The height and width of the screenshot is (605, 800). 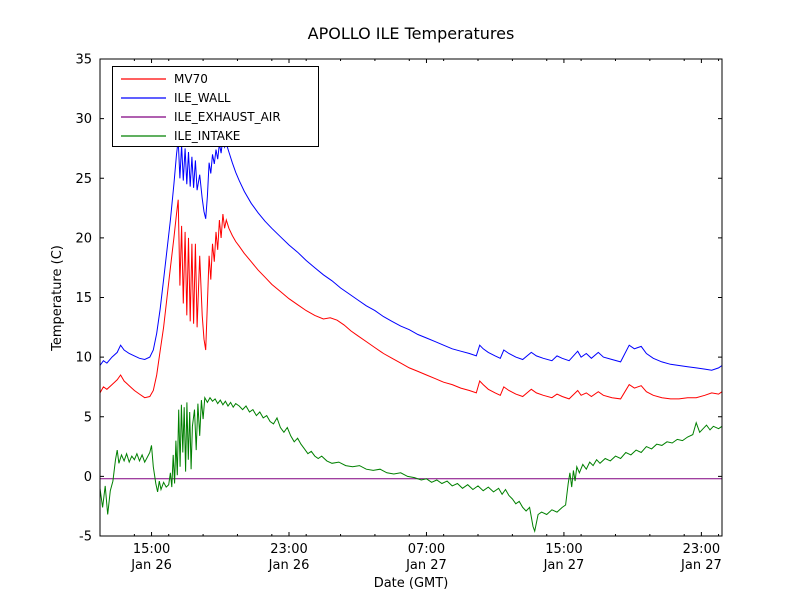 I want to click on legend-label-ile-exhaust-air: ILE_EXHAUST_AIR, so click(x=227, y=117).